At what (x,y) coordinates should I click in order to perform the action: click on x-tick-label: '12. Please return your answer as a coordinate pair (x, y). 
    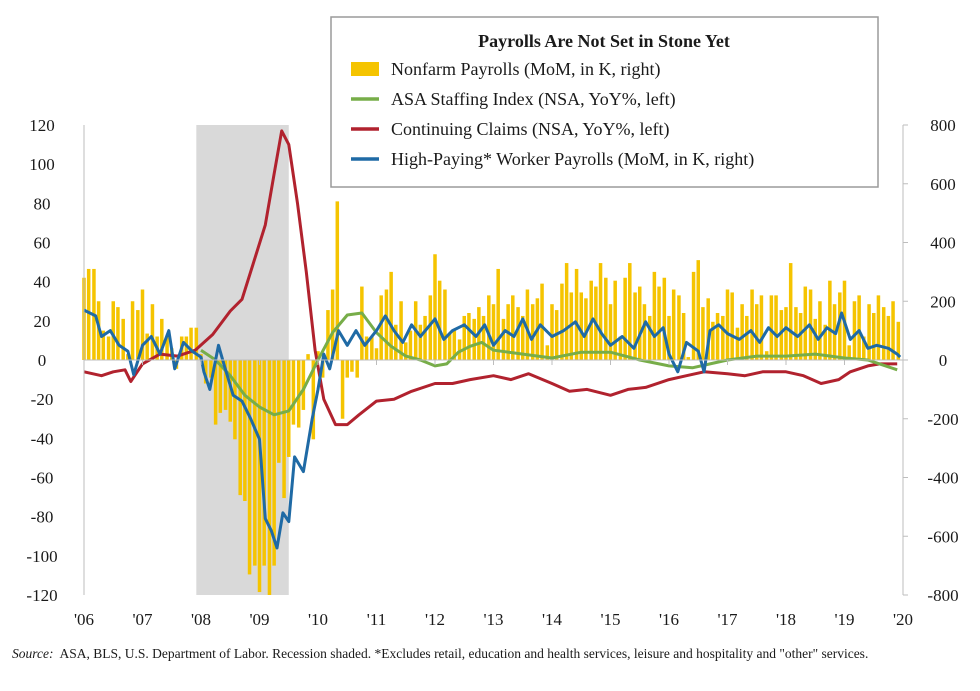
    Looking at the image, I should click on (435, 619).